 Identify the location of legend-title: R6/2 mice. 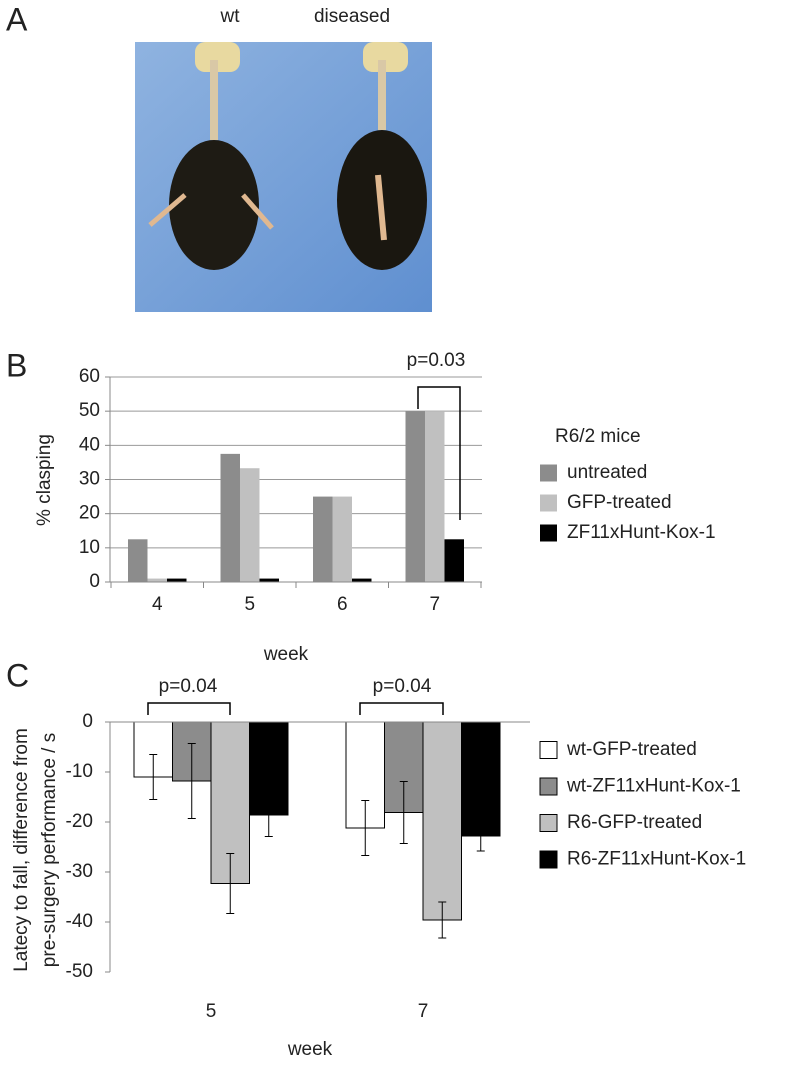
(598, 436).